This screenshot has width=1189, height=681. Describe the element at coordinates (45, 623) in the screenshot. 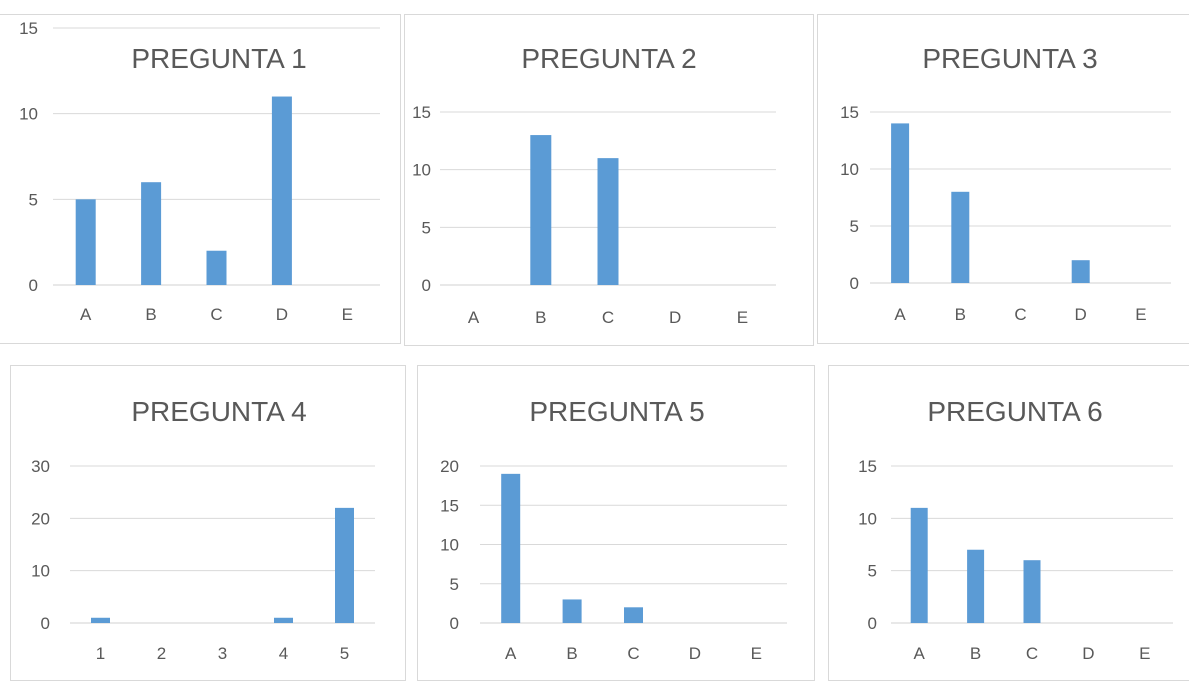

I see `chart-4-ytick-label: 0` at that location.